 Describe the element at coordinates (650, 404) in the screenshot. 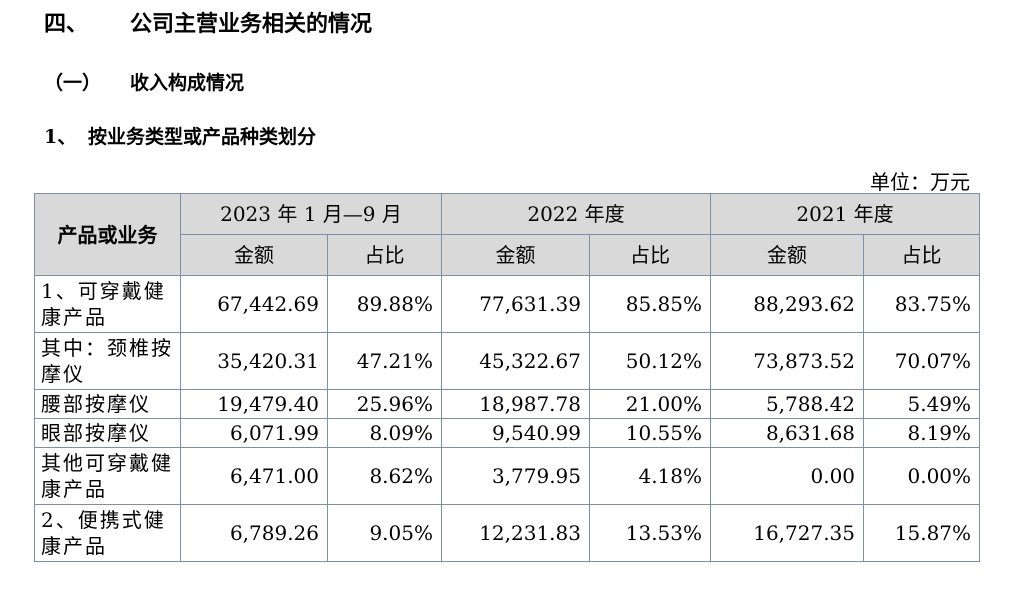

I see `ratio-cell: 21.00%` at that location.